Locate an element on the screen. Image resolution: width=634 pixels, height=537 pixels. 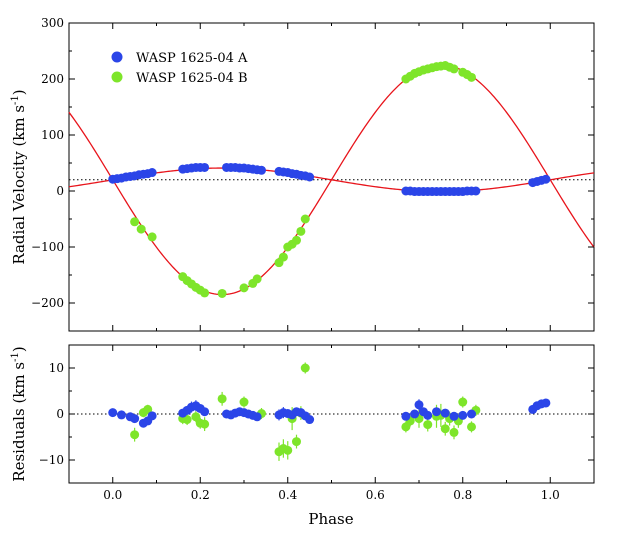
rv-y-axis-label: Radial Velocity (km s-1) is located at coordinates (19, 176).